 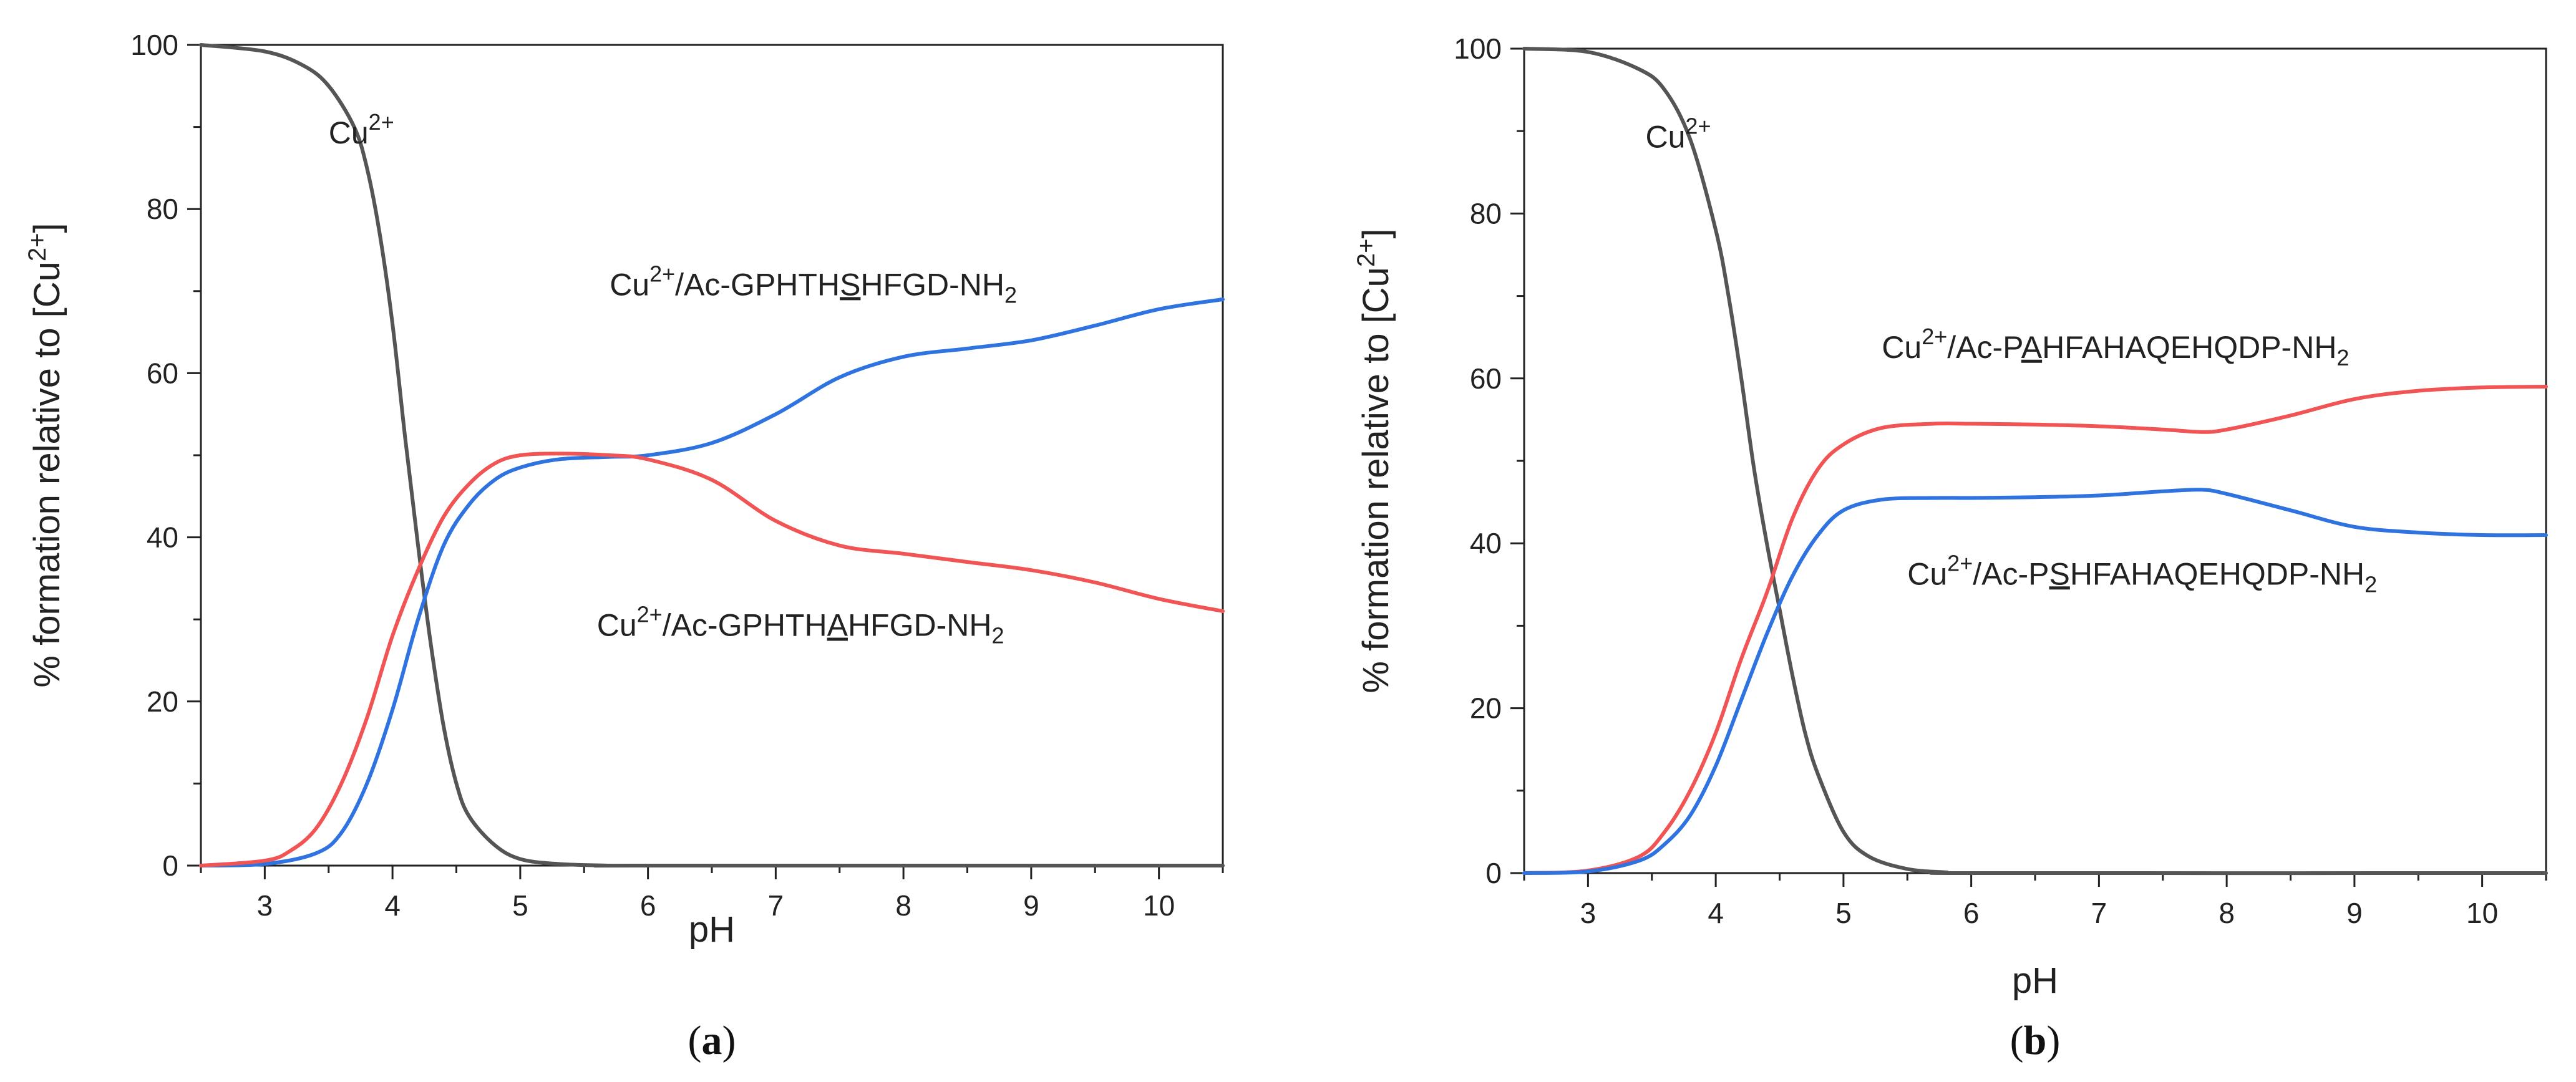 What do you see at coordinates (2142, 573) in the screenshot?
I see `series-label: Cu2+/Ac-PSHFAHAQEHQDP-NH2` at bounding box center [2142, 573].